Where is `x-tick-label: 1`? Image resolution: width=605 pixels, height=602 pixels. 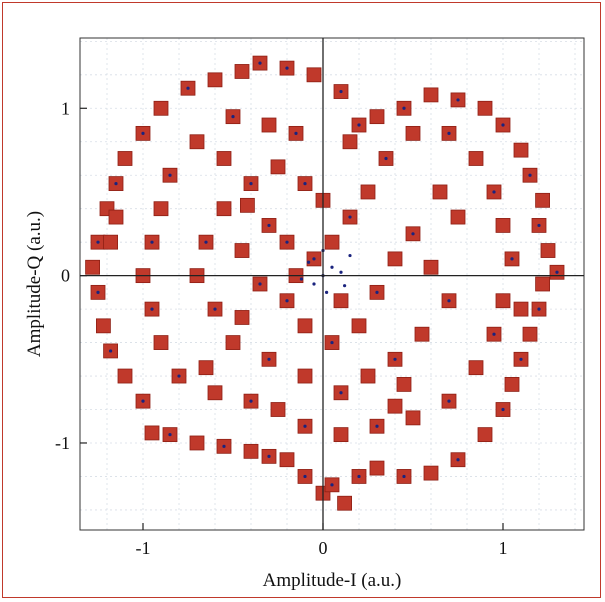
x-tick-label: 1 is located at coordinates (503, 548).